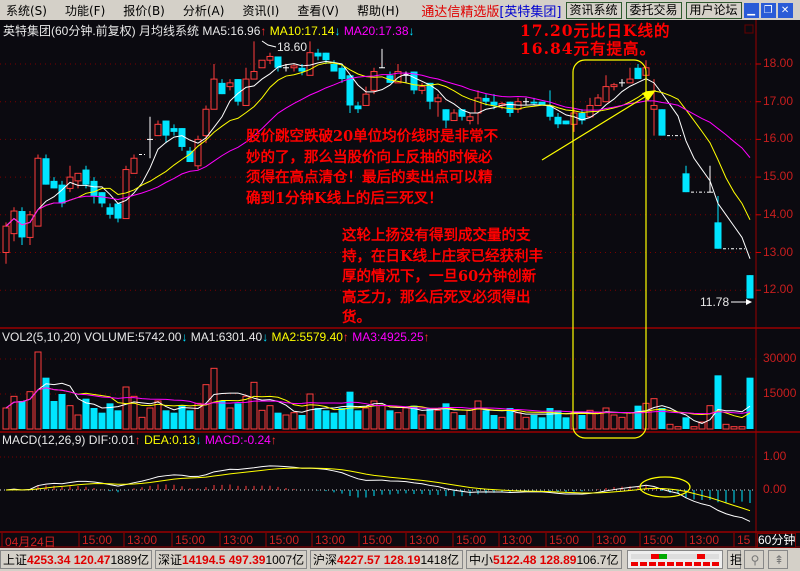  What do you see at coordinates (302, 31) in the screenshot?
I see `ma10-value: MA10:17.14` at bounding box center [302, 31].